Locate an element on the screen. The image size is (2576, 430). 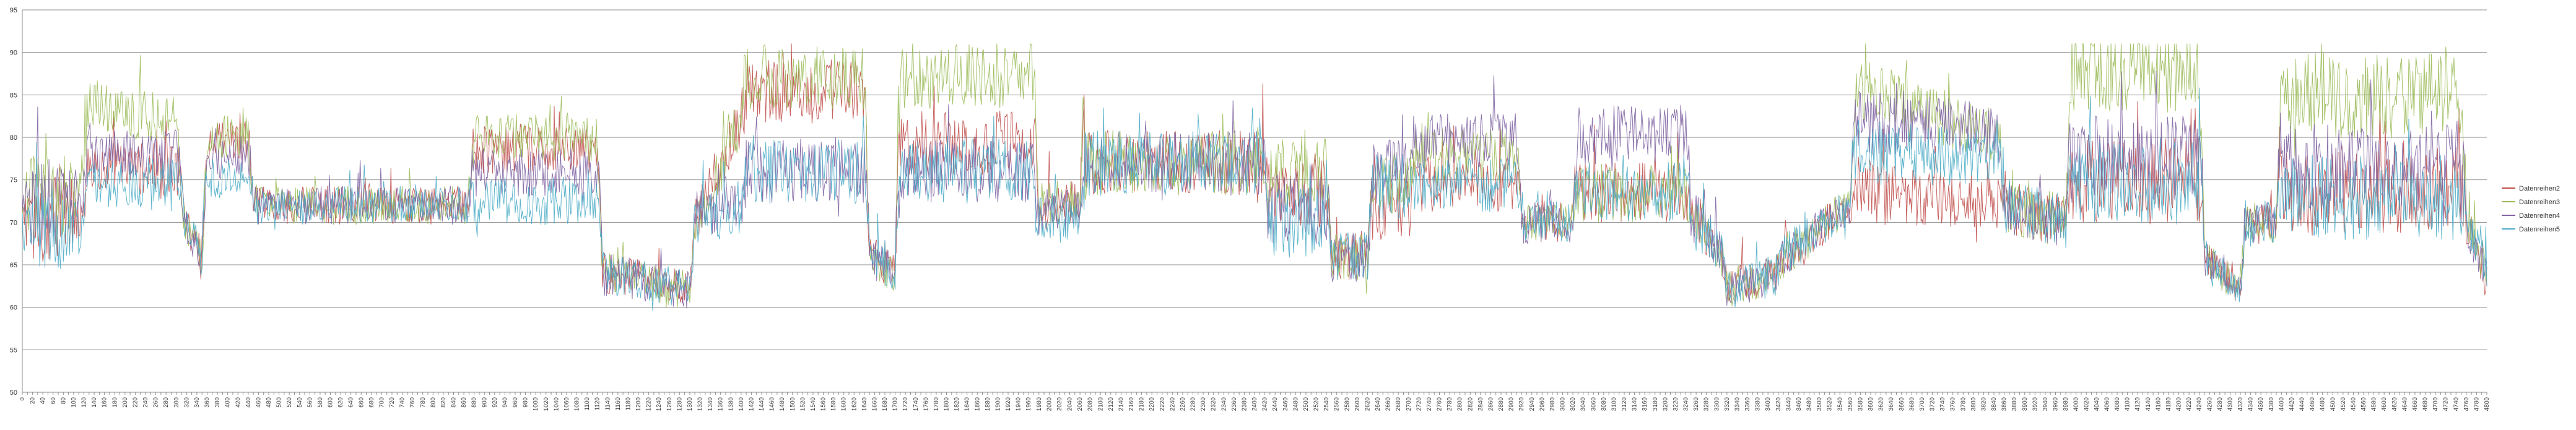
x-tick-label: 680 is located at coordinates (371, 403).